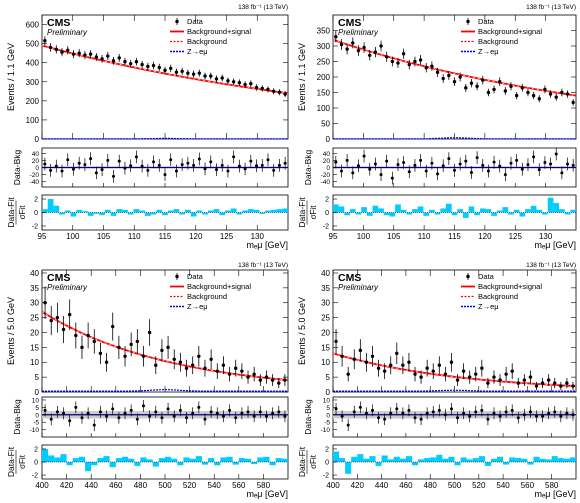 The image size is (580, 503). I want to click on ratio-y-tick-label: -10, so click(326, 430).